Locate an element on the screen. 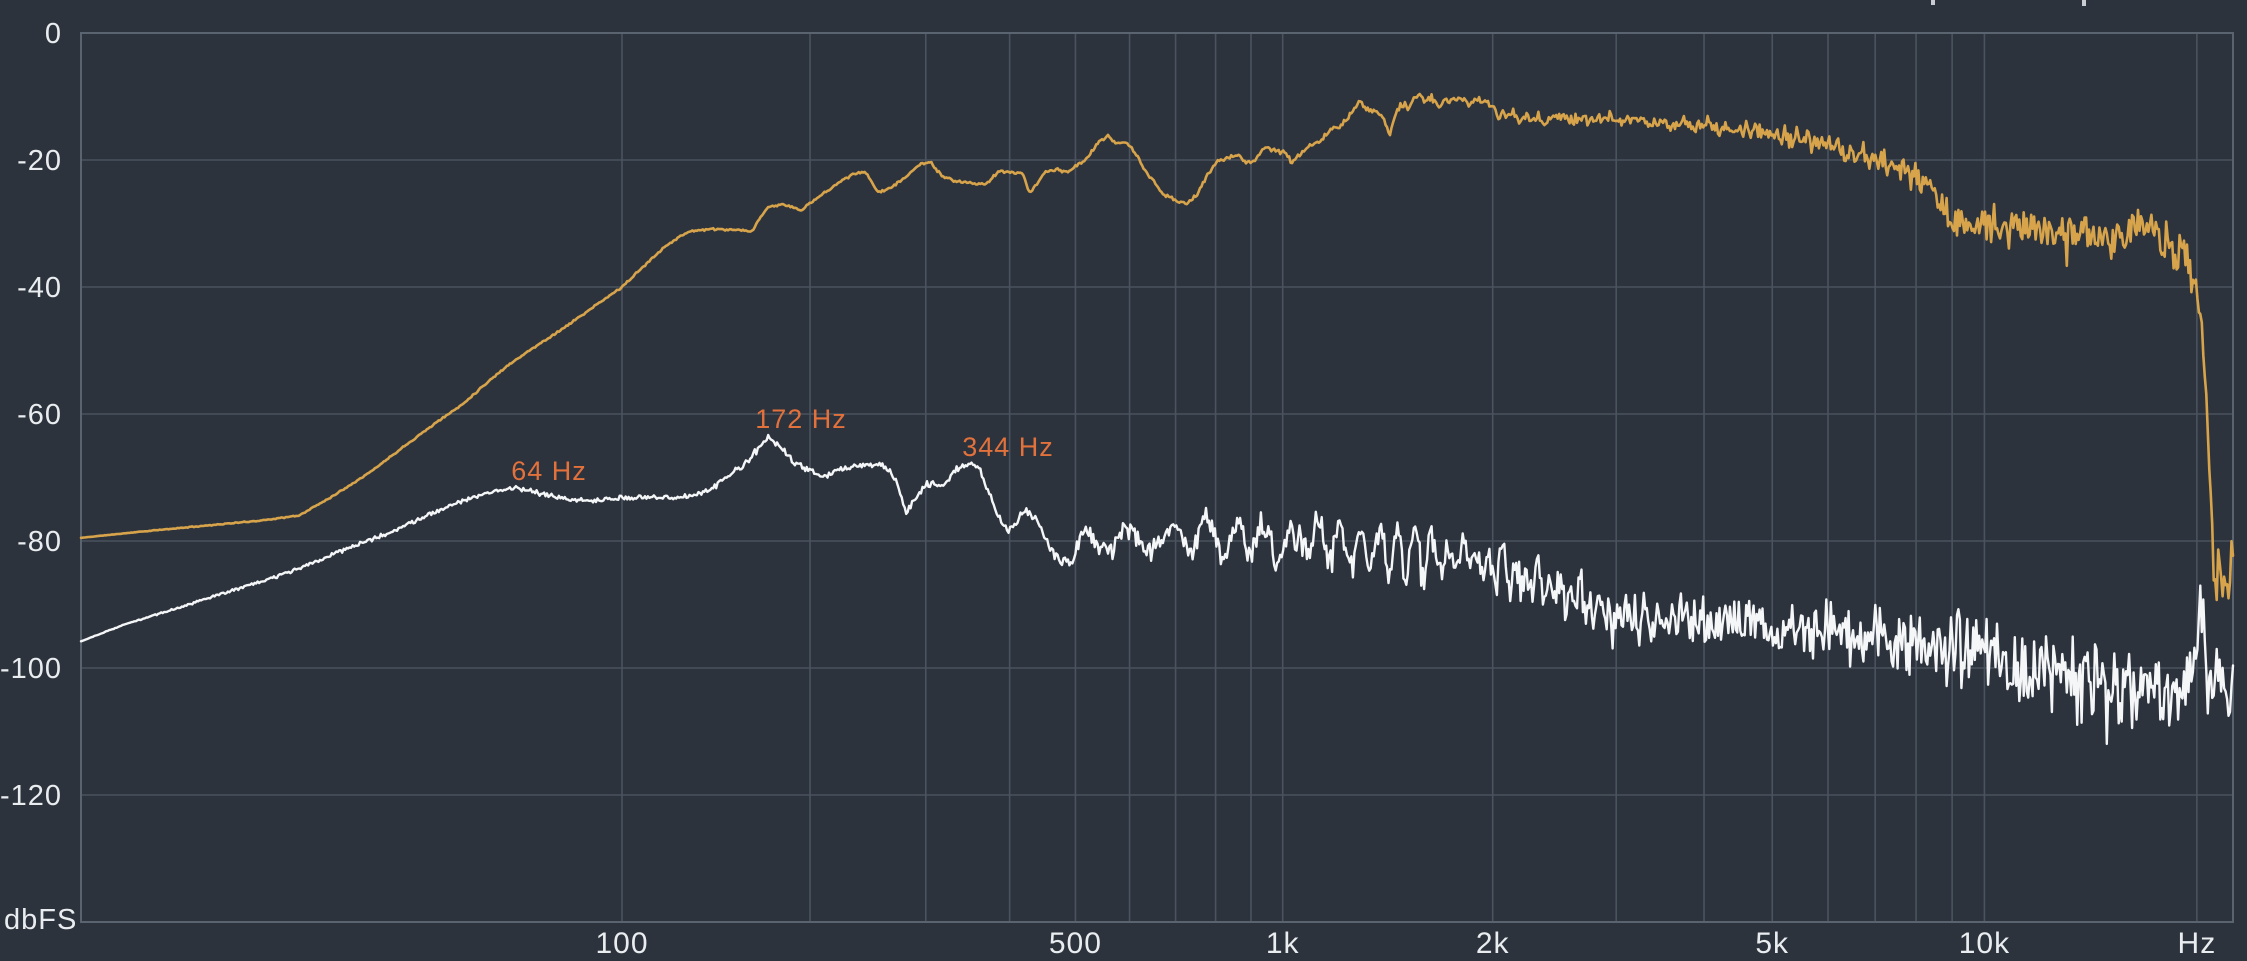 The width and height of the screenshot is (2247, 961). x-tick-label-100: 100 is located at coordinates (621, 943).